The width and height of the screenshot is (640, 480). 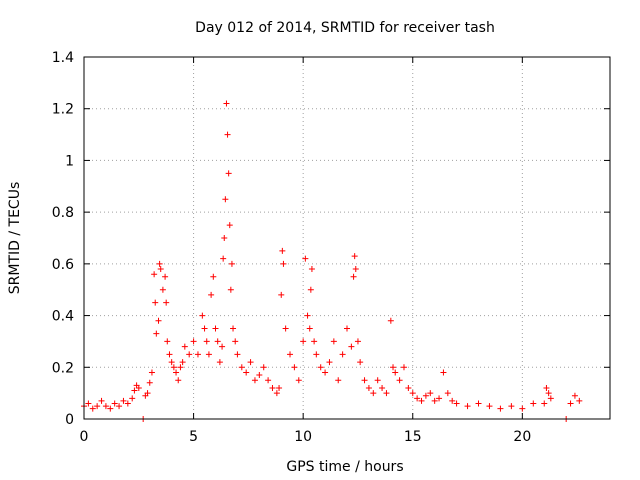 What do you see at coordinates (63, 368) in the screenshot?
I see `y-tick-label: 0.2` at bounding box center [63, 368].